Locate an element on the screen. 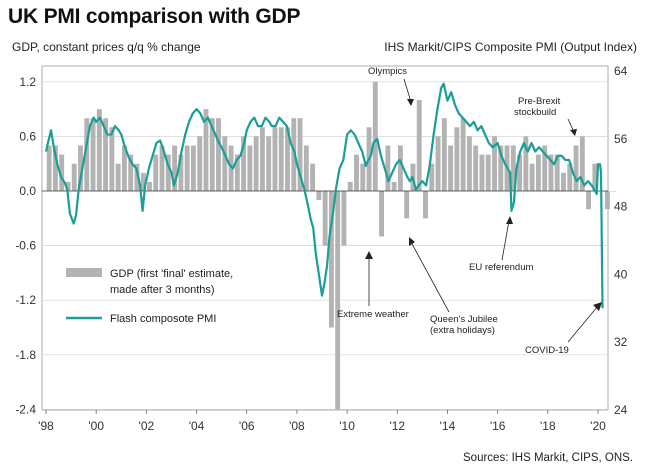 The image size is (647, 473). legend-gdp-label-2: made after 3 months) is located at coordinates (162, 290).